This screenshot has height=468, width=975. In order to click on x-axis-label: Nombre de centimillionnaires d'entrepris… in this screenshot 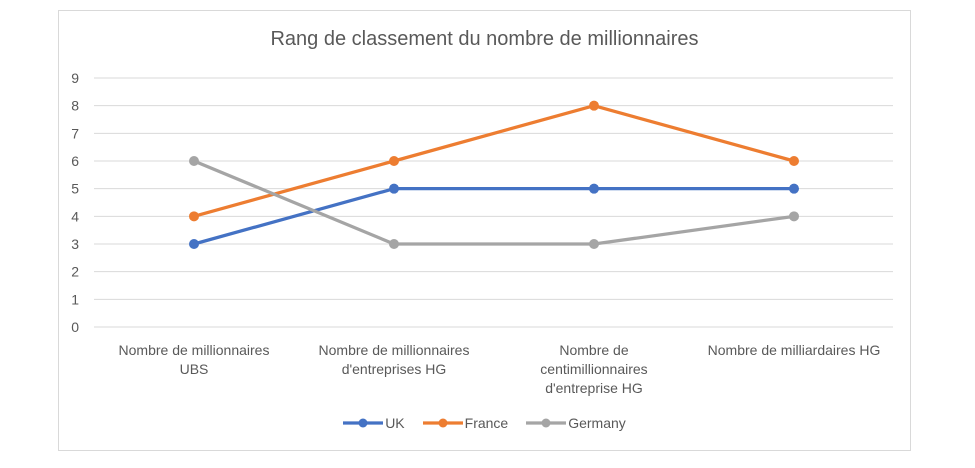, I will do `click(594, 369)`.